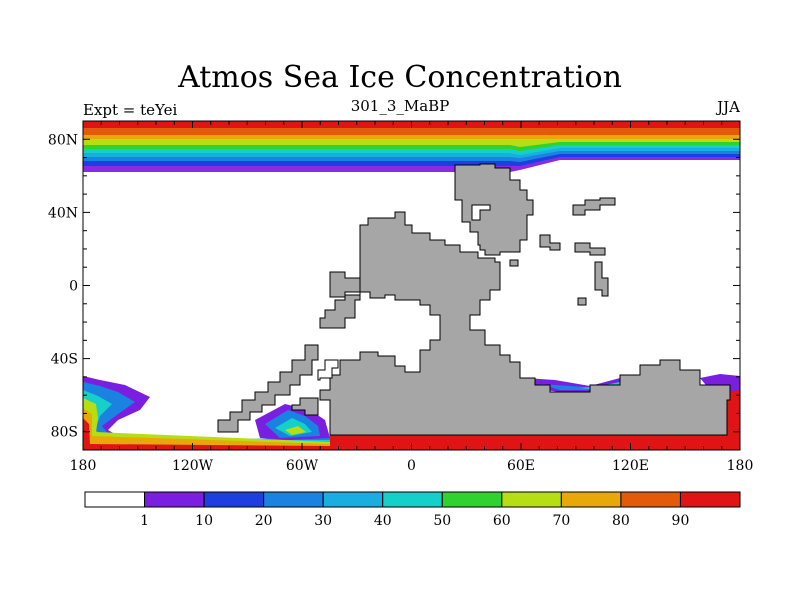 This screenshot has height=600, width=800. Describe the element at coordinates (206, 413) in the screenshot. I see `antarctic-sea-ice-west` at that location.